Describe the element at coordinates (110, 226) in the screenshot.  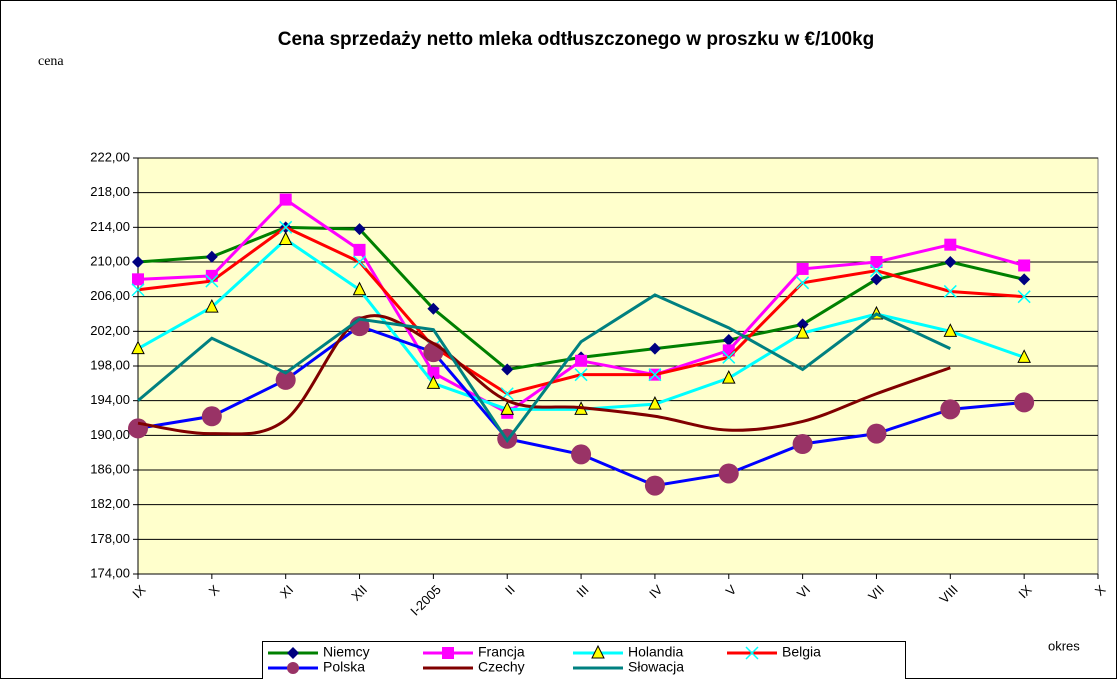
I see `y-tick-label: 214,00` at that location.